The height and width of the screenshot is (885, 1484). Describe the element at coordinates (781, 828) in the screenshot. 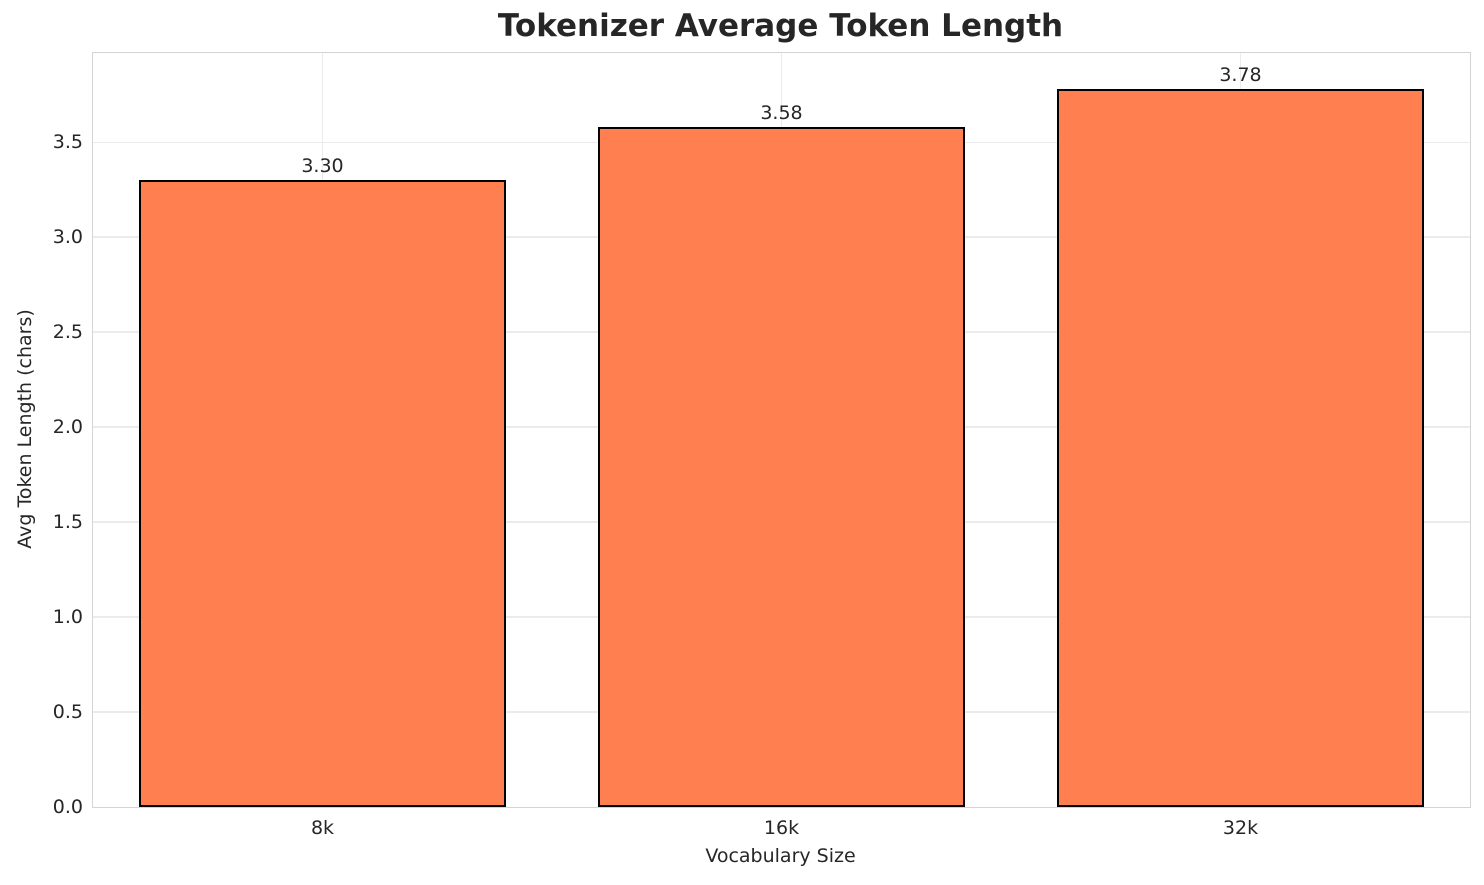

I see `x-tick-label: 16k` at that location.